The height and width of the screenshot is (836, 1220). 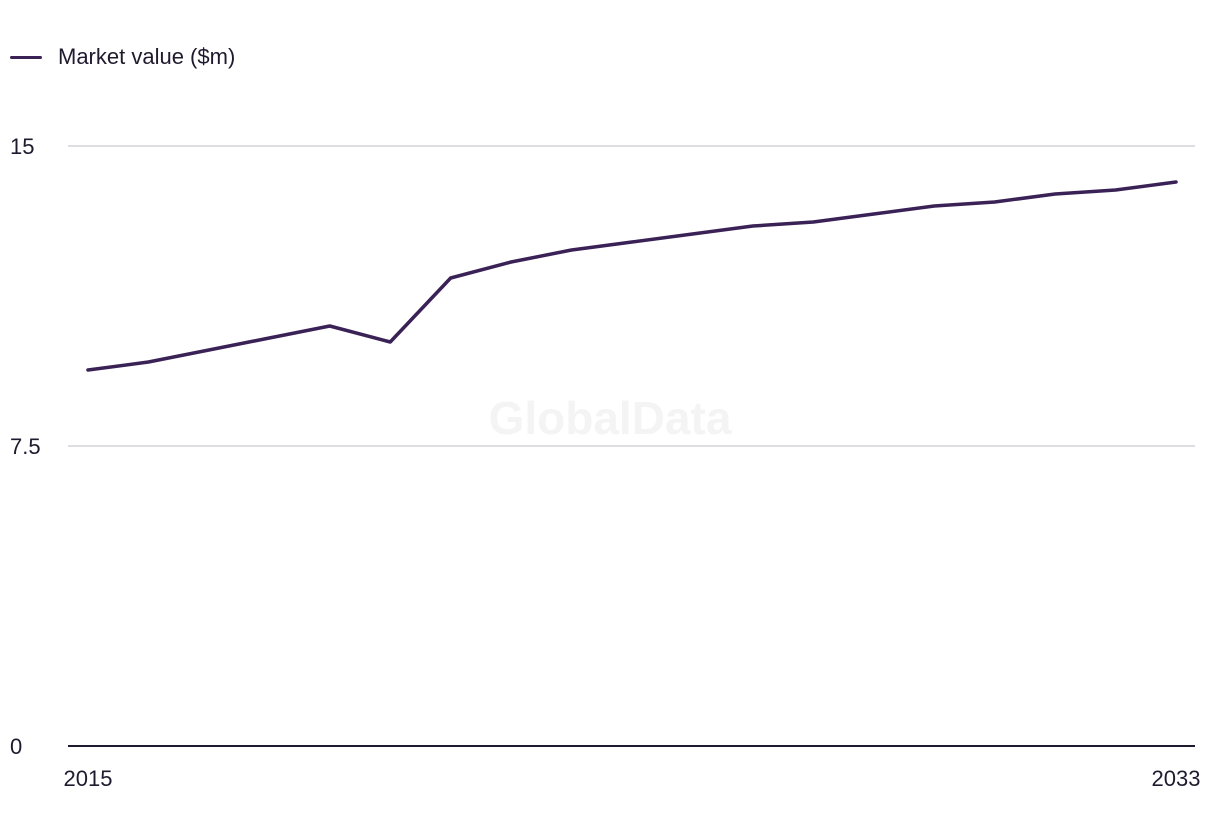 What do you see at coordinates (88, 778) in the screenshot?
I see `x-tick-label: 2015` at bounding box center [88, 778].